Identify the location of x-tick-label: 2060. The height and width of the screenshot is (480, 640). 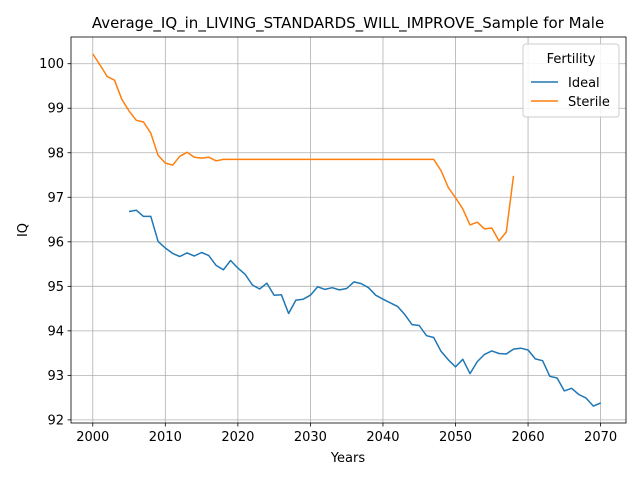
(528, 437).